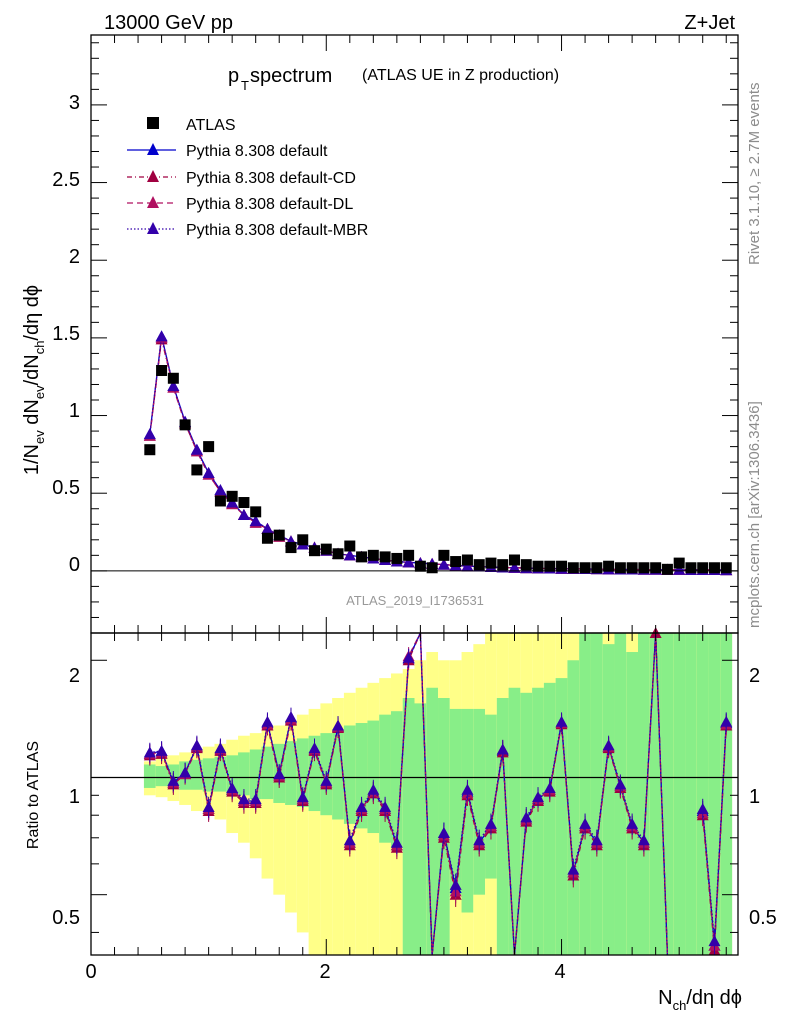 This screenshot has height=1024, width=786. I want to click on x-axis-label: Nch/dη dϕ, so click(700, 1000).